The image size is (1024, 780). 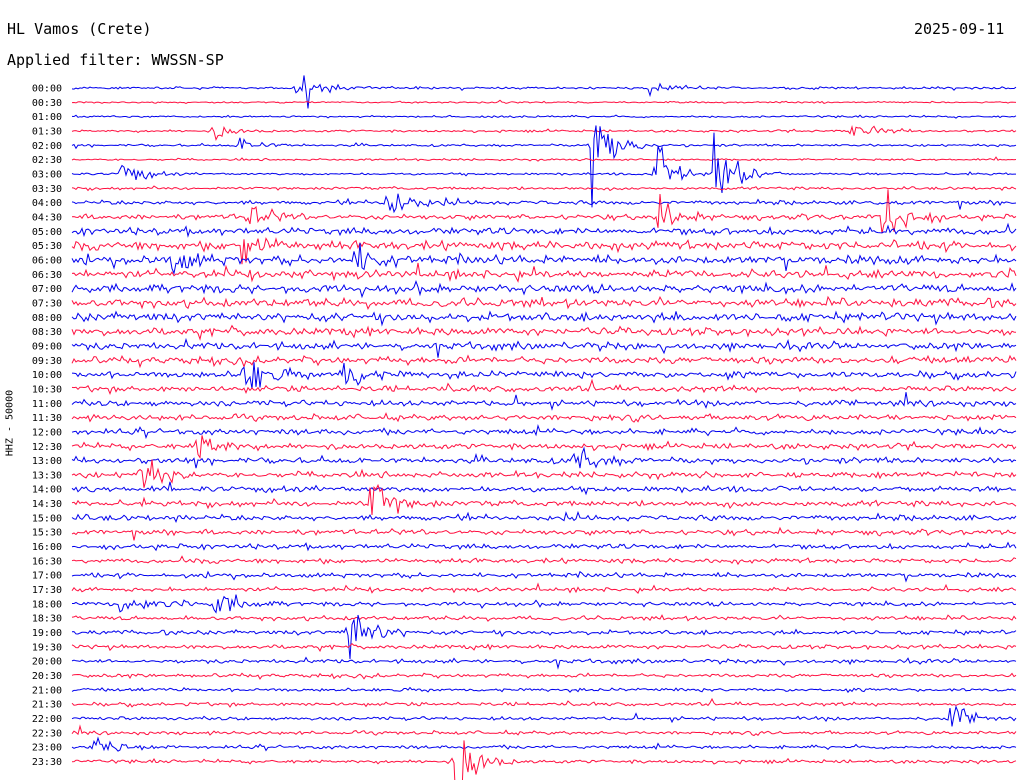 I want to click on time-tick-label: 09:00, so click(x=47, y=346).